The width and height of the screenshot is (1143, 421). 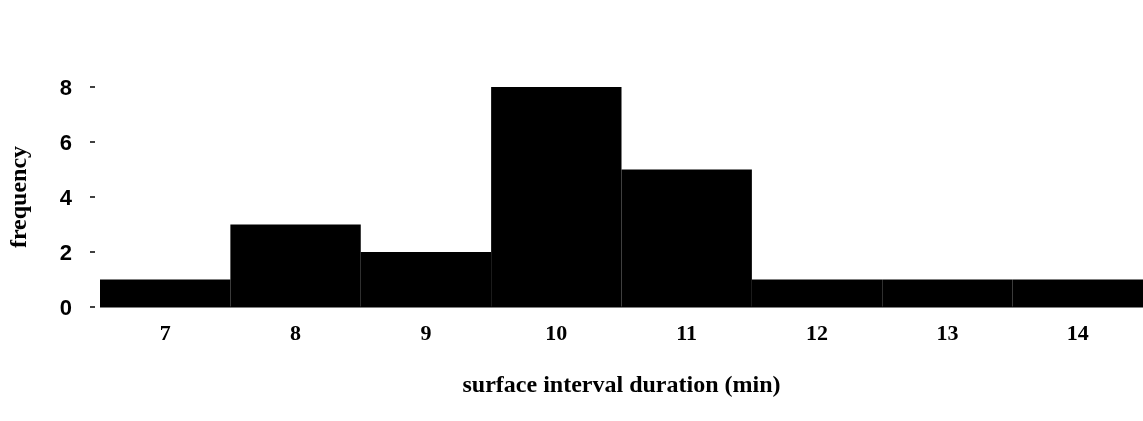 What do you see at coordinates (426, 332) in the screenshot?
I see `x-tick-label: 9` at bounding box center [426, 332].